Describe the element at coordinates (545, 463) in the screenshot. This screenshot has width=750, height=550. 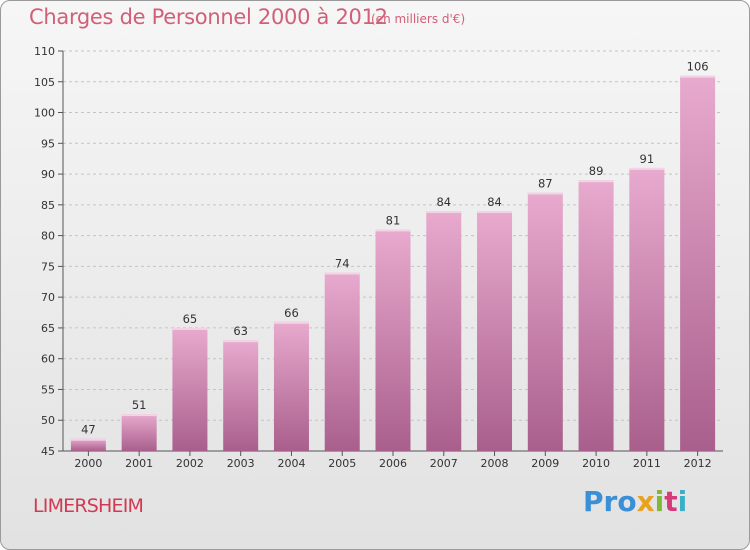
I see `x-tick-label: 2009` at that location.